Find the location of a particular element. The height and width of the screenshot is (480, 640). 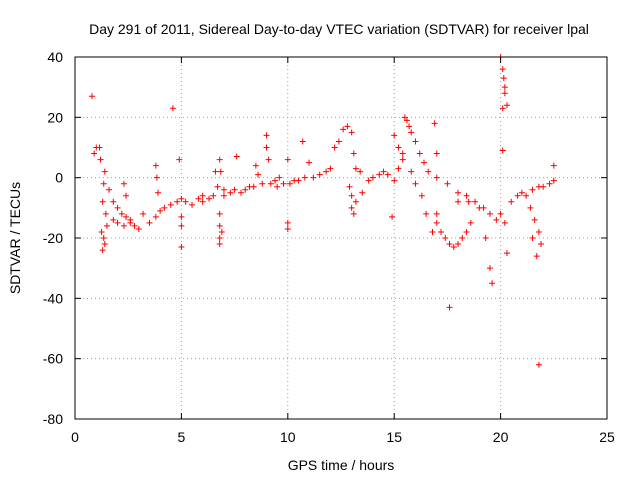

x-tick-label: 0 is located at coordinates (75, 437).